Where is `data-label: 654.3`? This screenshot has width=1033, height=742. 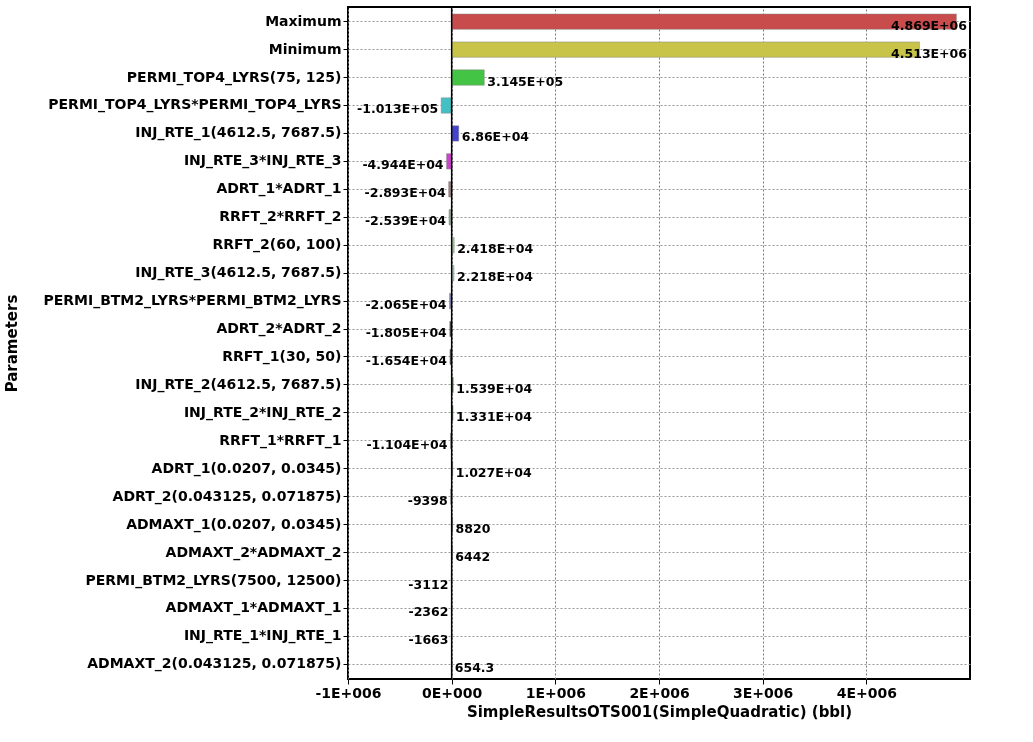
data-label: 654.3 is located at coordinates (474, 668).